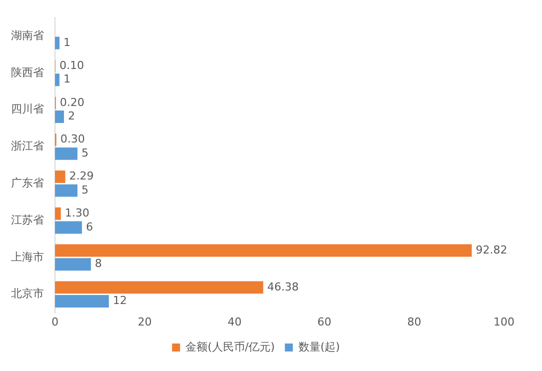 The width and height of the screenshot is (542, 371). Describe the element at coordinates (77, 213) in the screenshot. I see `data-label: 1.30` at that location.